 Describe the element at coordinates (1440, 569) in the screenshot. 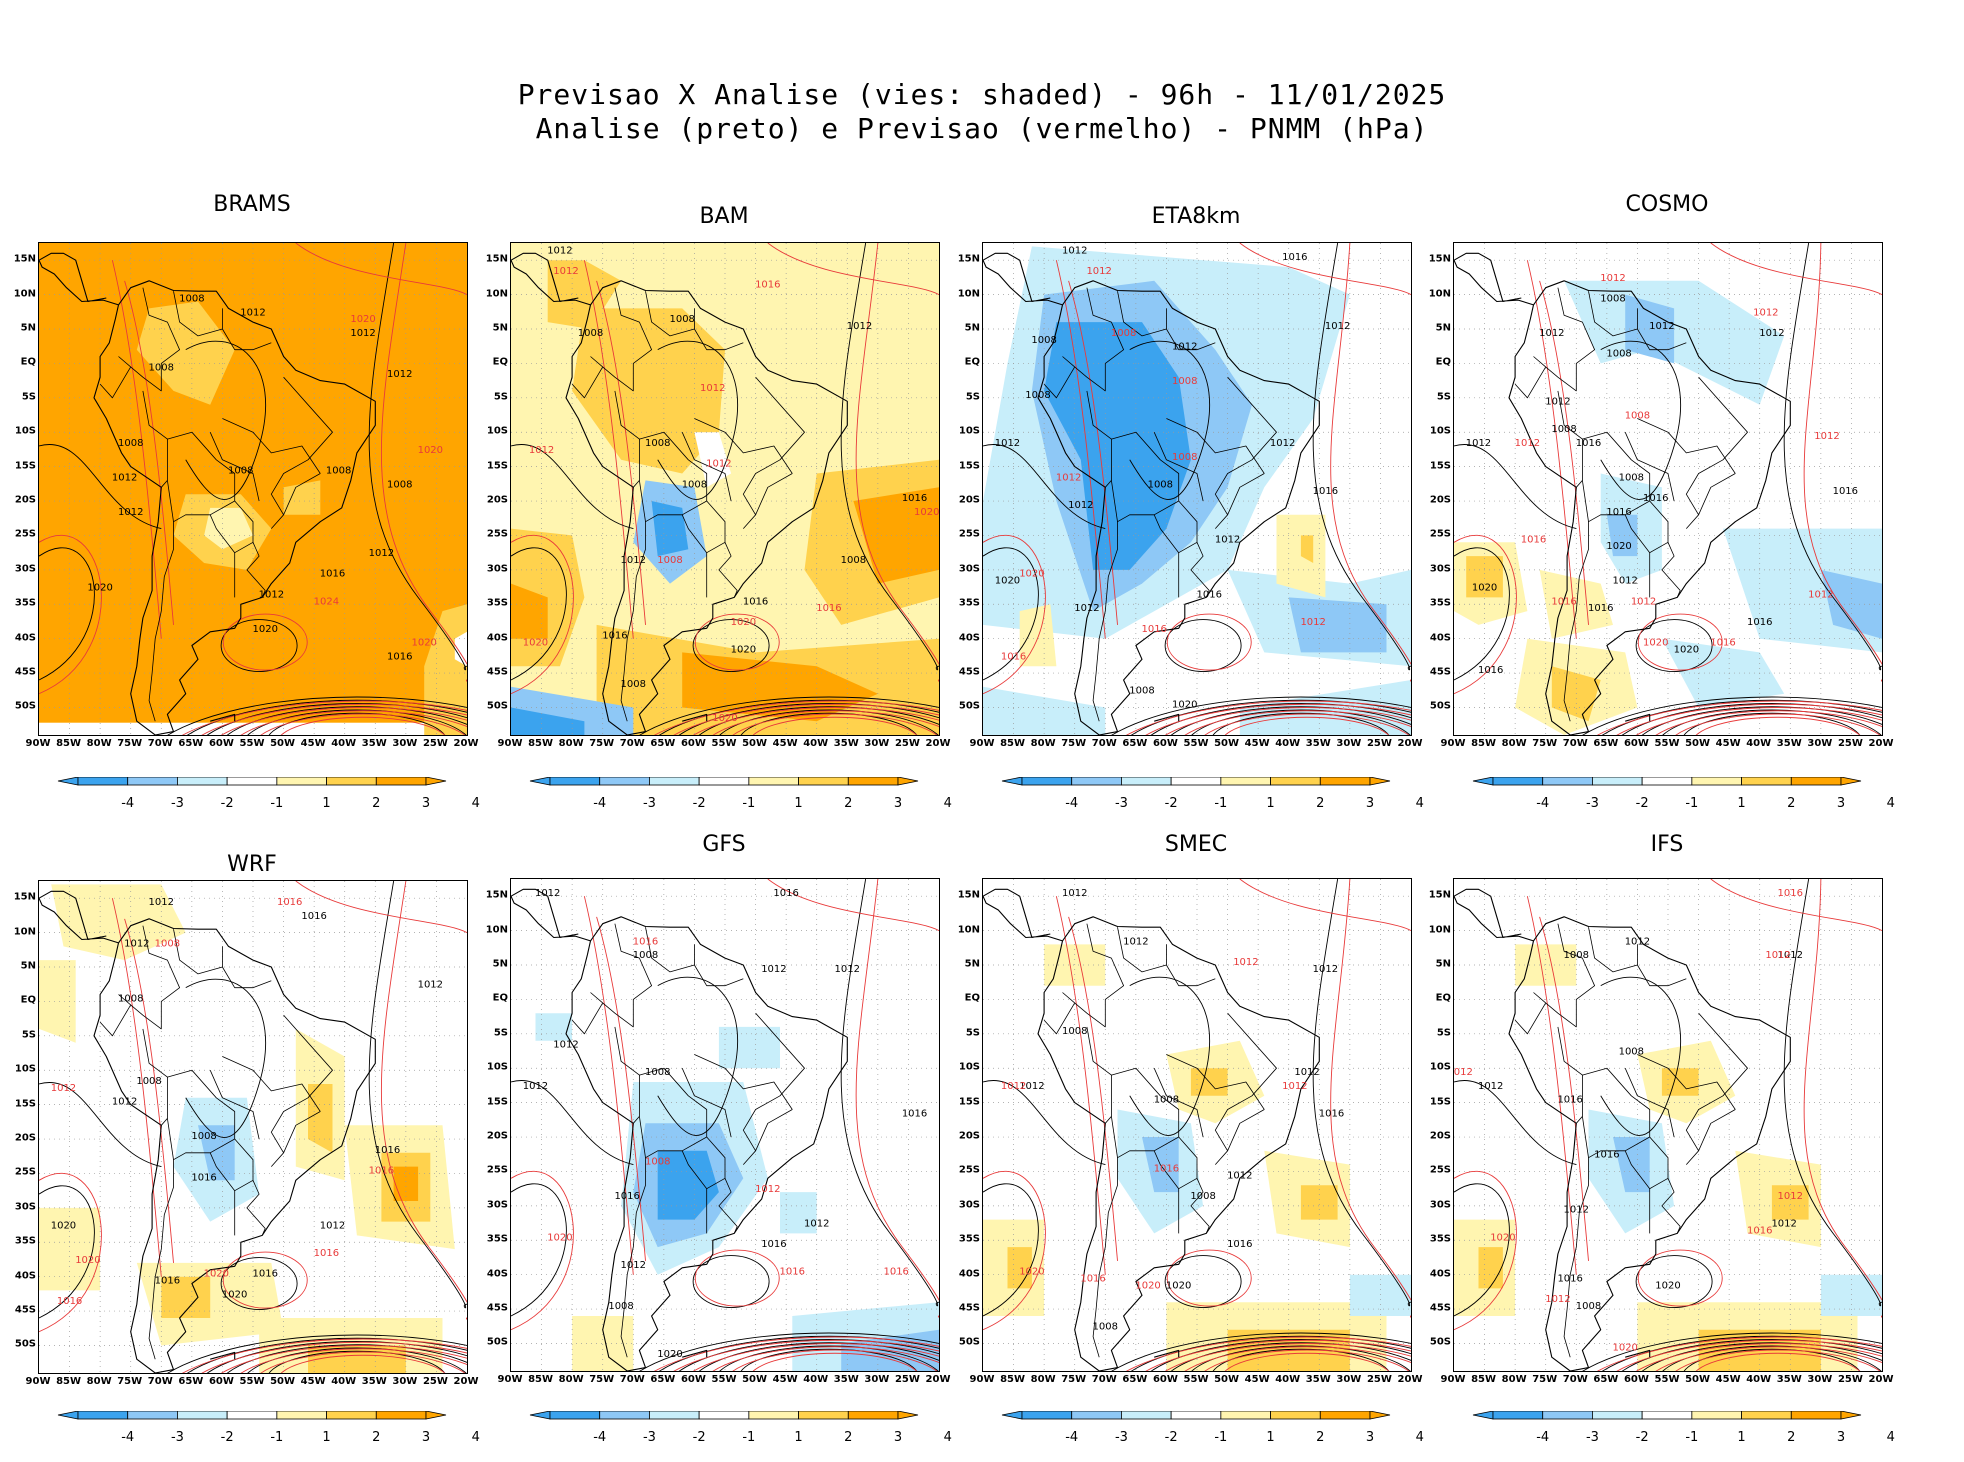

I see `latitude-tick-label: 30S` at that location.